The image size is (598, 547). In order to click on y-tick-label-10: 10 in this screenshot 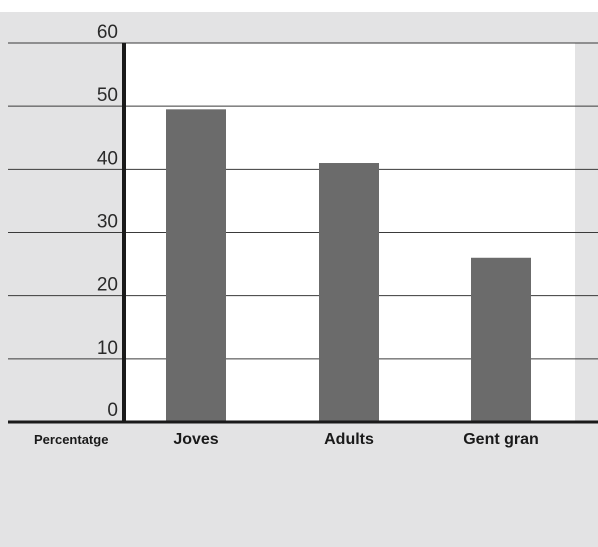, I will do `click(107, 348)`.